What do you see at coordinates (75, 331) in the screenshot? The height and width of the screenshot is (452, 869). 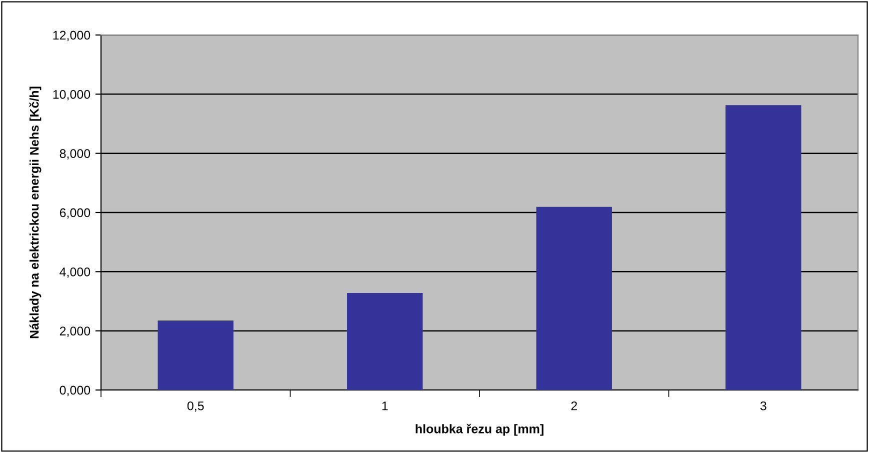 I see `y-tick-label: 2,000` at bounding box center [75, 331].